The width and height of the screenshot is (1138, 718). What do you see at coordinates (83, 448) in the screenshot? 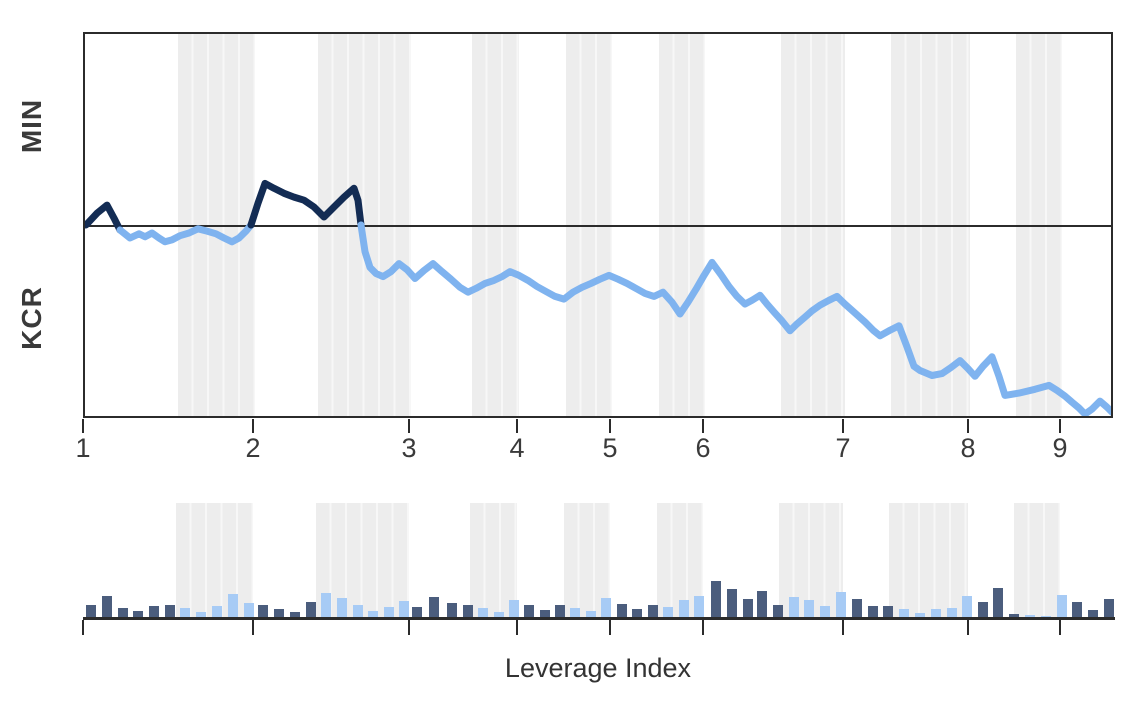
I see `inning-tick-label: 1` at bounding box center [83, 448].